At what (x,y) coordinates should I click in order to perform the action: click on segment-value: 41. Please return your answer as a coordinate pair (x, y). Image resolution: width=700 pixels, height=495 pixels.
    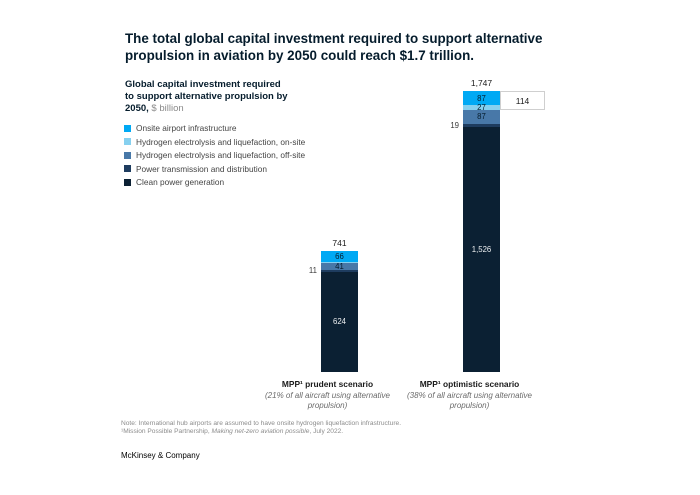
    Looking at the image, I should click on (339, 267).